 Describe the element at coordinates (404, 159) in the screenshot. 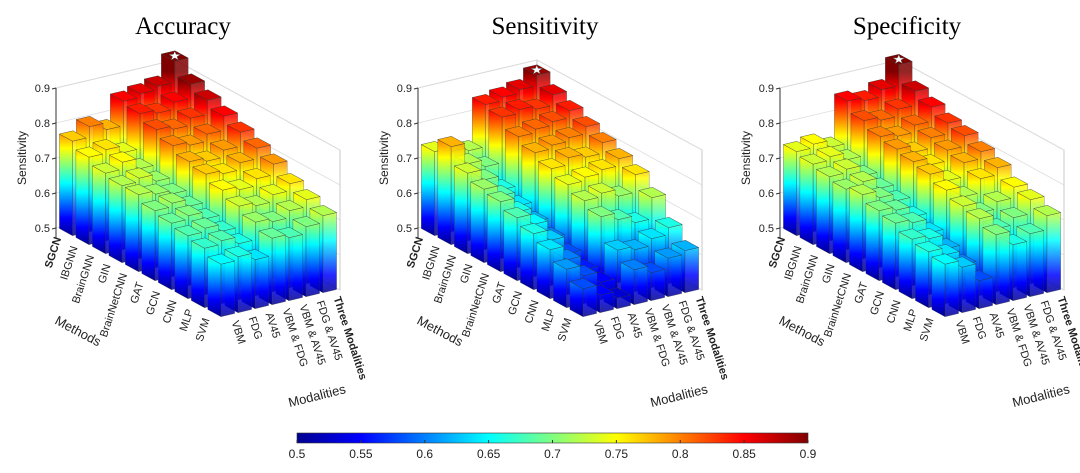

I see `z-tick-label: 0.7` at that location.